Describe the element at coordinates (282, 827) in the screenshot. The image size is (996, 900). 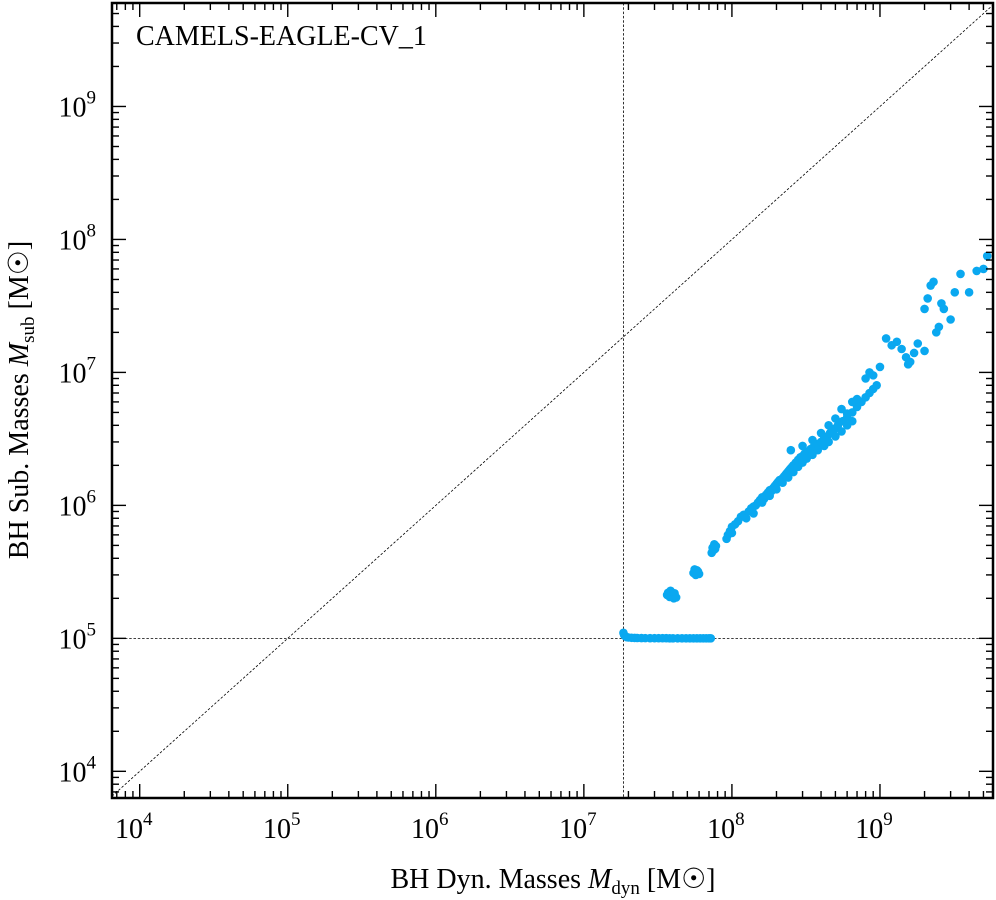
I see `x-tick-label: 10⁵` at that location.